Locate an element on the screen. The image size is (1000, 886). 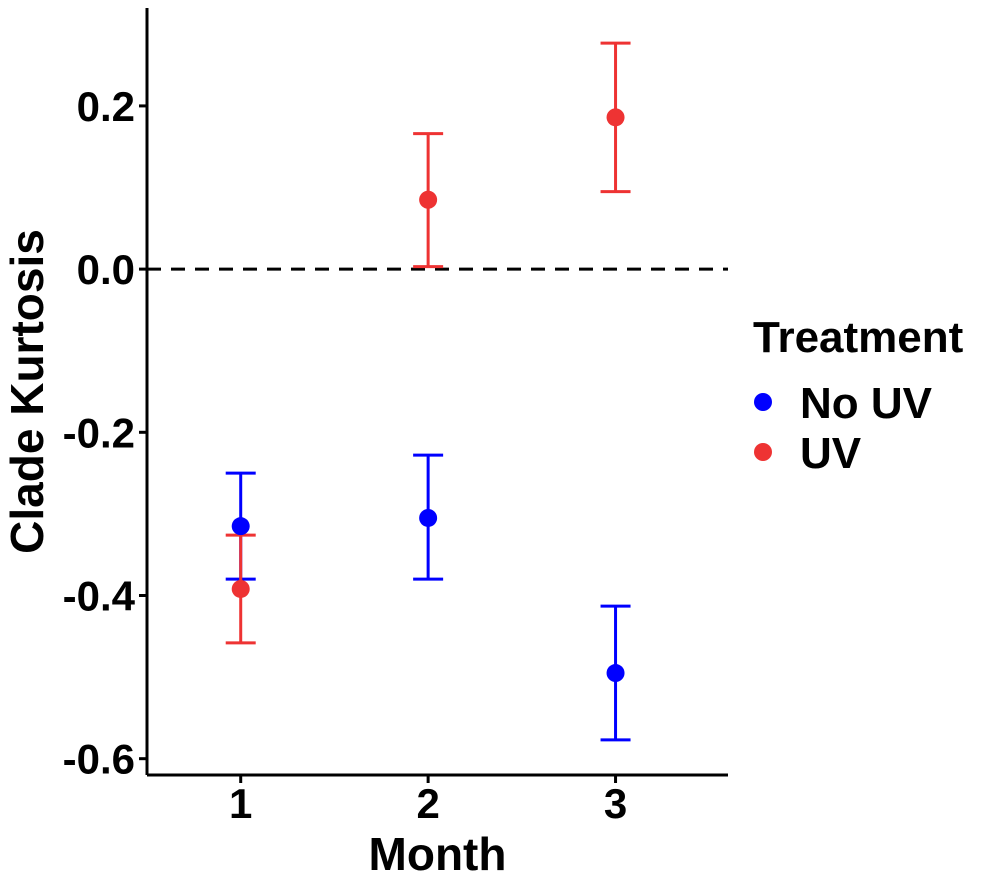
x-axis-label: Month is located at coordinates (438, 854).